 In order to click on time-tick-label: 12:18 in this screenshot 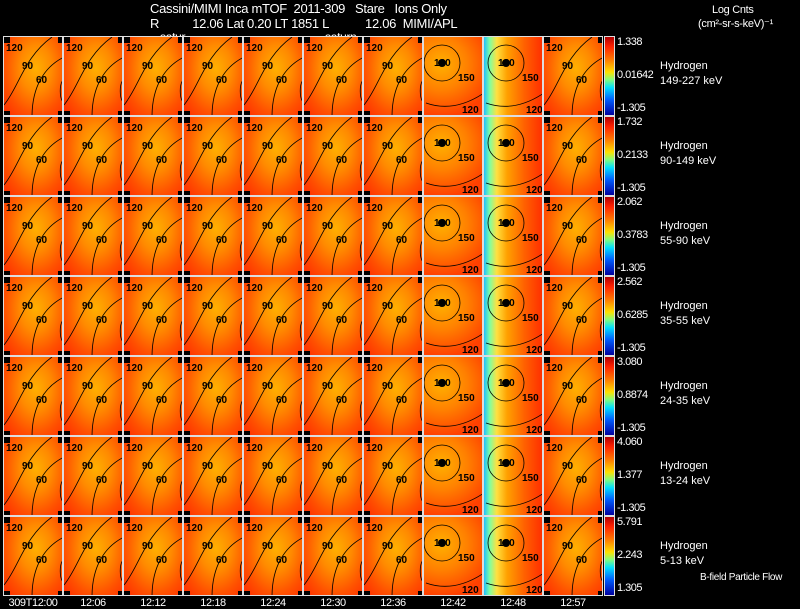, I will do `click(213, 603)`.